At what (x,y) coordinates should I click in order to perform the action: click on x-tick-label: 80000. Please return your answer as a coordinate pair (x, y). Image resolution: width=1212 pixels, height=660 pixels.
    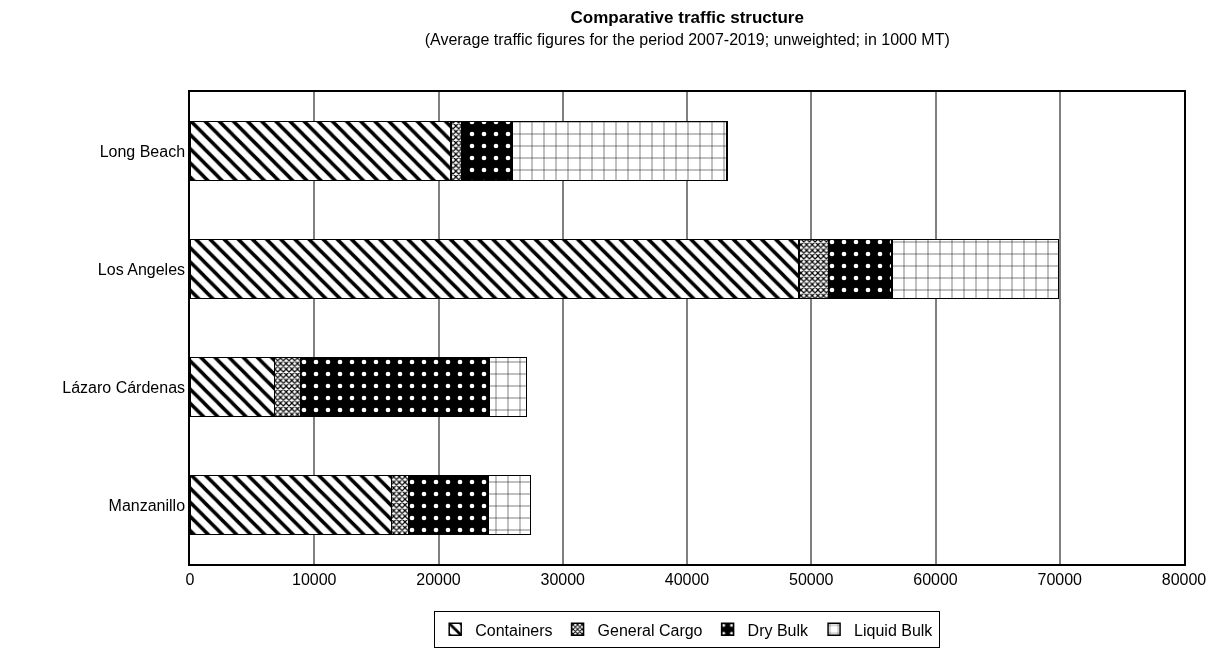
    Looking at the image, I should click on (1184, 579).